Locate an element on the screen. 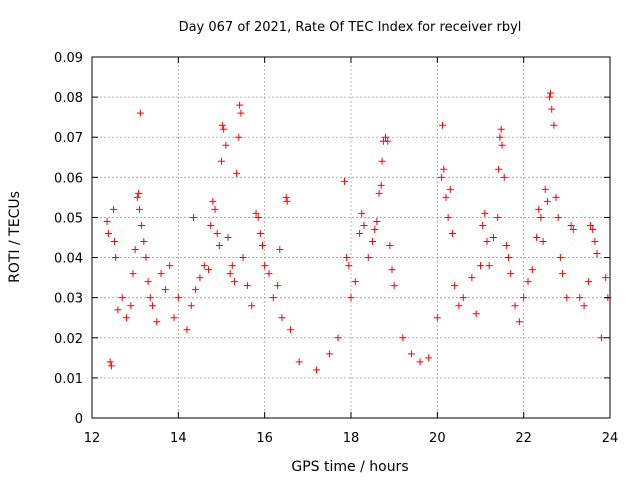 The height and width of the screenshot is (480, 640). x-axis-title: GPS time / hours is located at coordinates (349, 467).